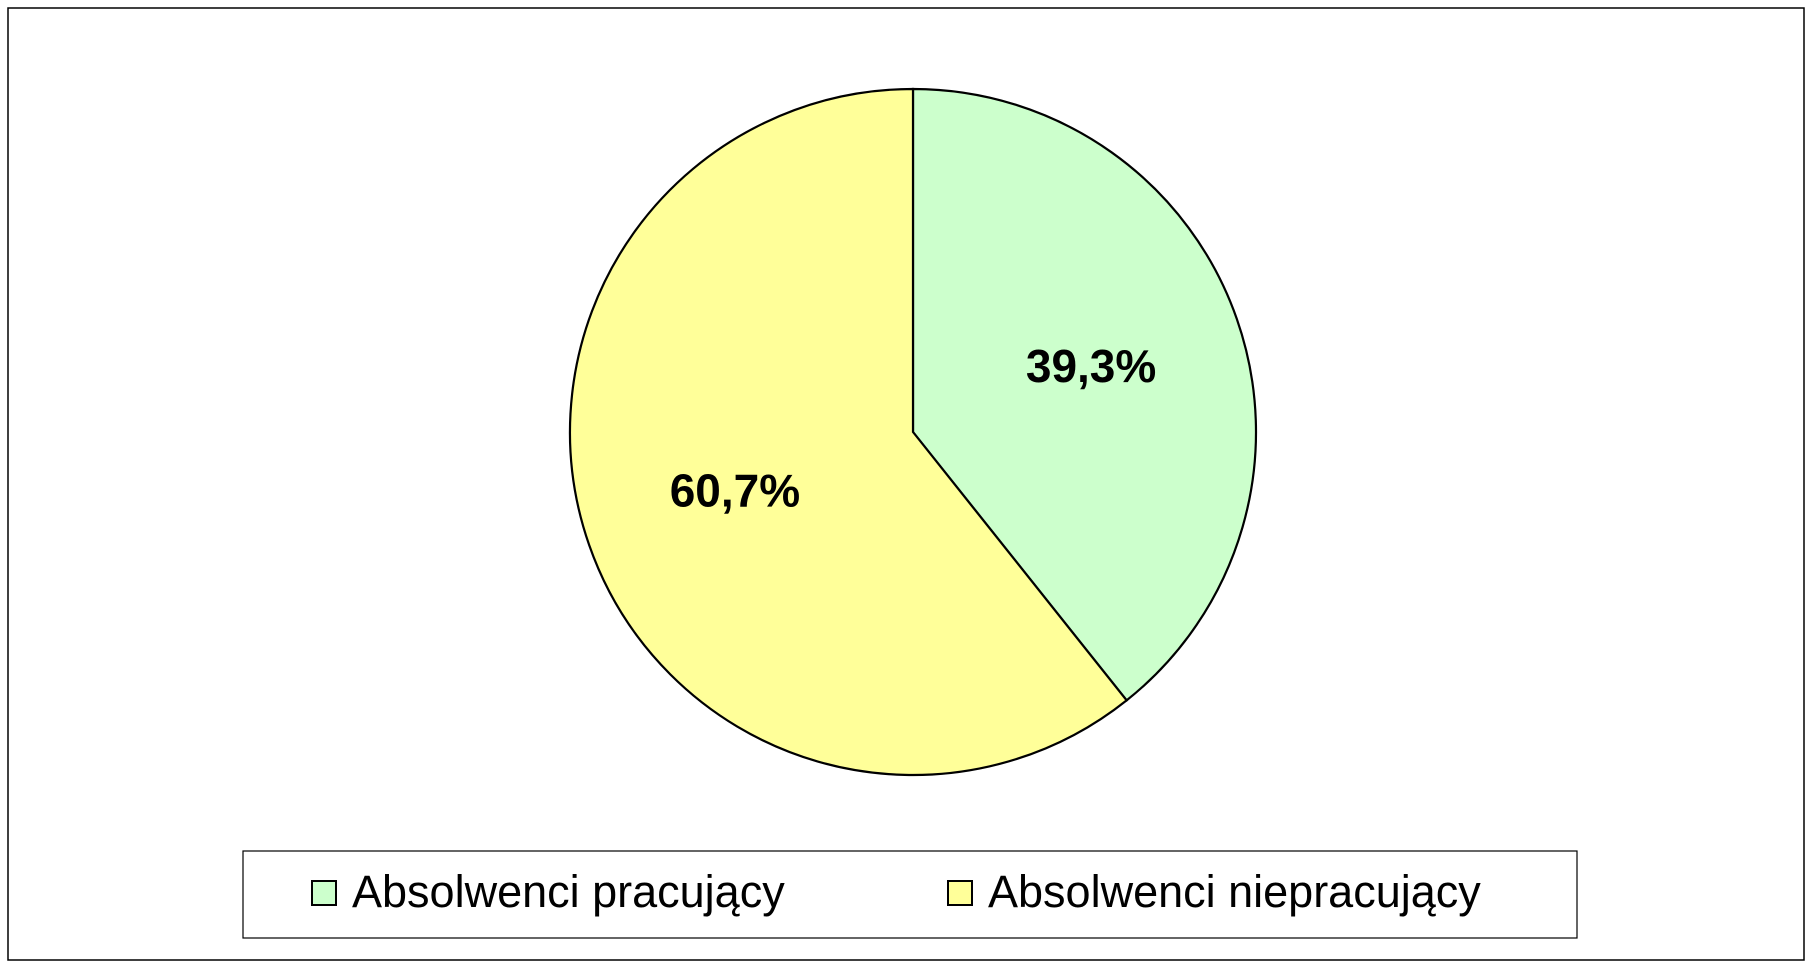 This screenshot has height=965, width=1813. I want to click on legend-label: Absolwenci pracujący, so click(568, 891).